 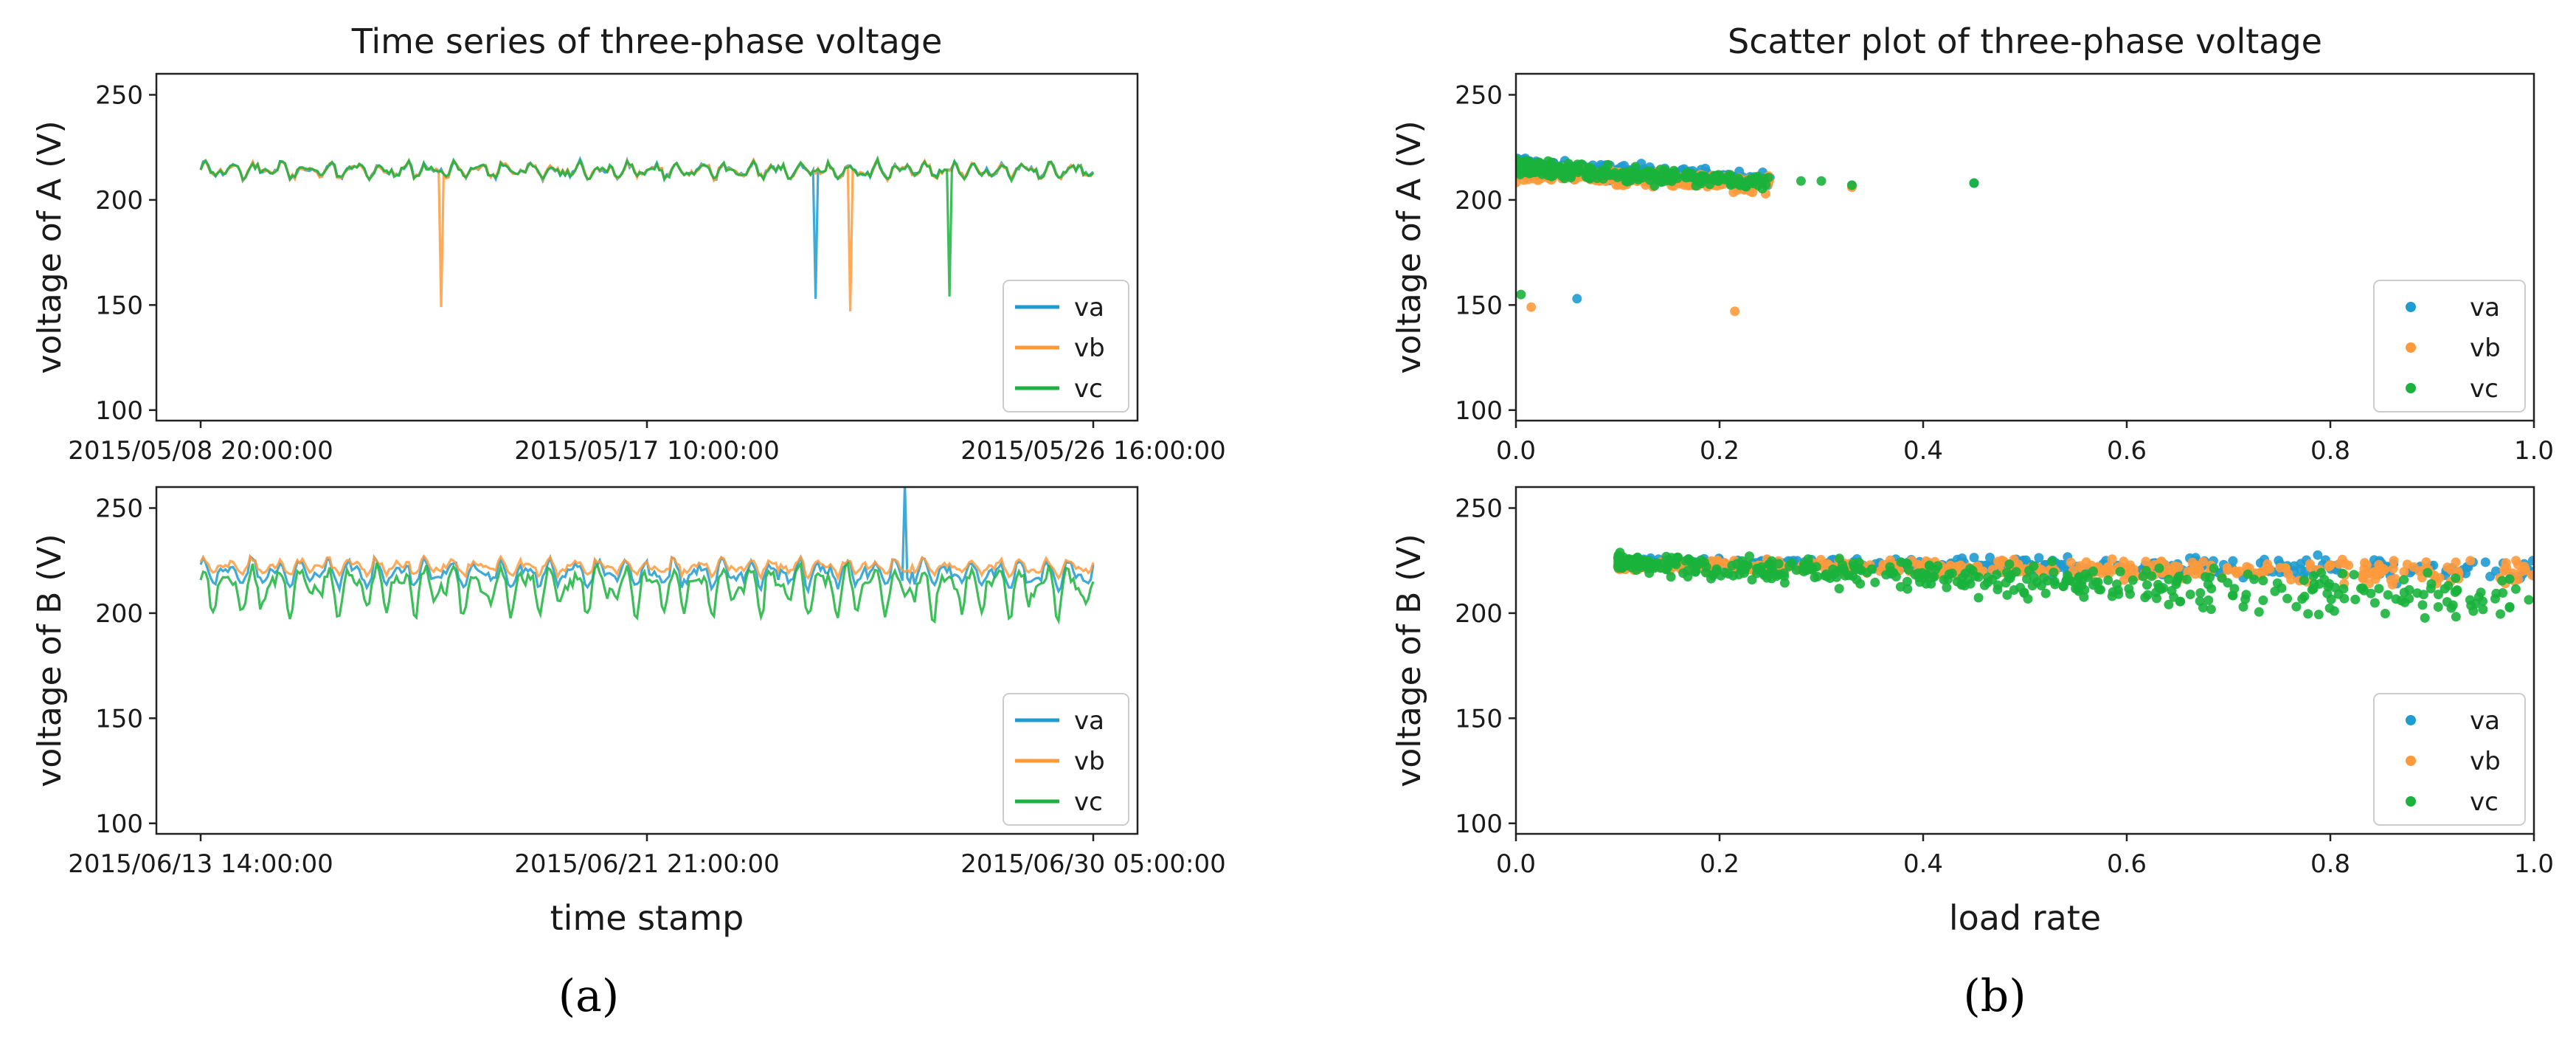 What do you see at coordinates (201, 864) in the screenshot?
I see `x-tick-label: 2015/06/13 14:00:00` at bounding box center [201, 864].